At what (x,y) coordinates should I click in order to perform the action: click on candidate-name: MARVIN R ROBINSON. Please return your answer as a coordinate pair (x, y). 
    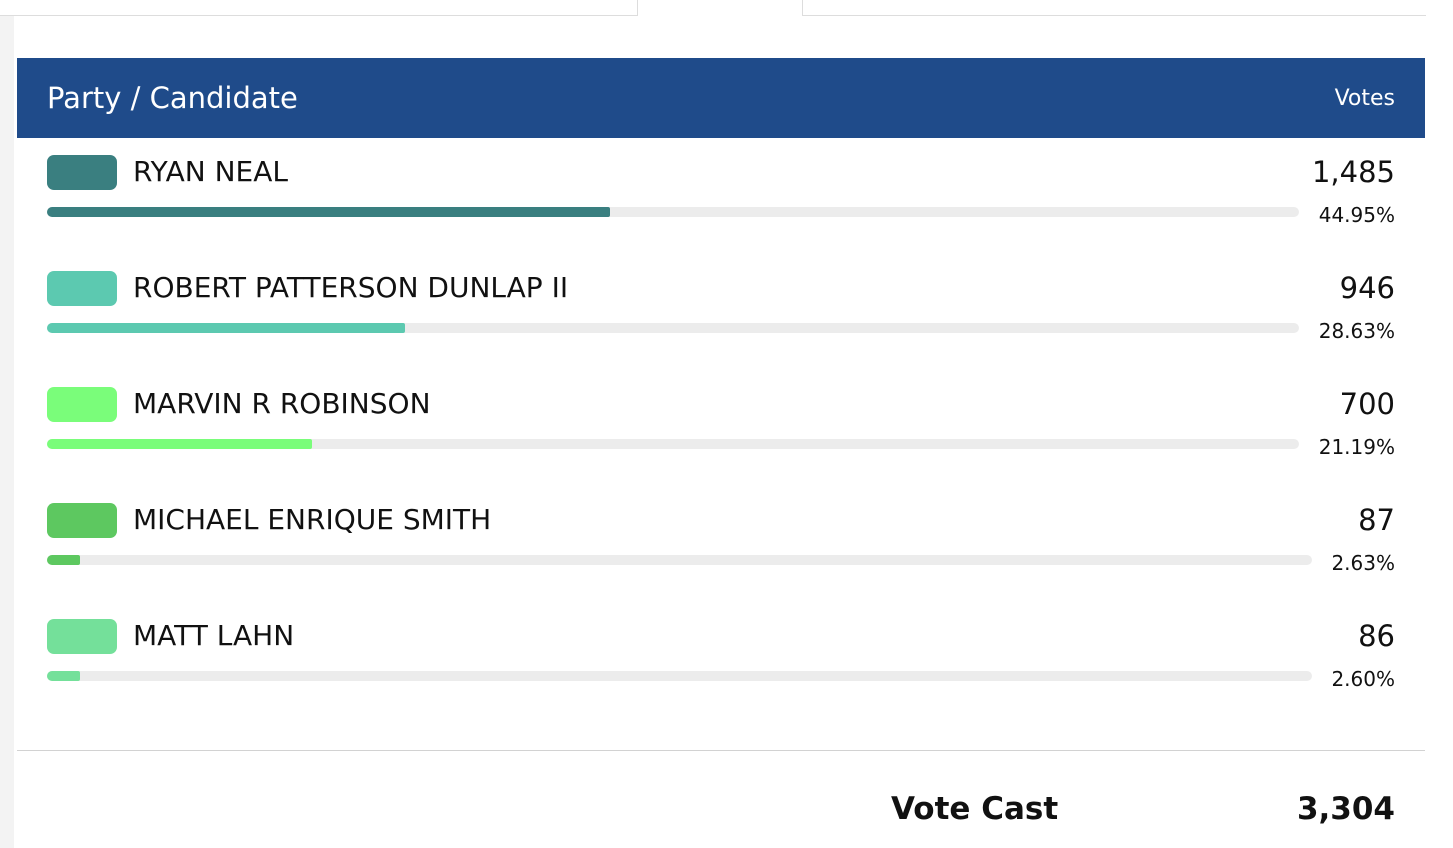
    Looking at the image, I should click on (282, 403).